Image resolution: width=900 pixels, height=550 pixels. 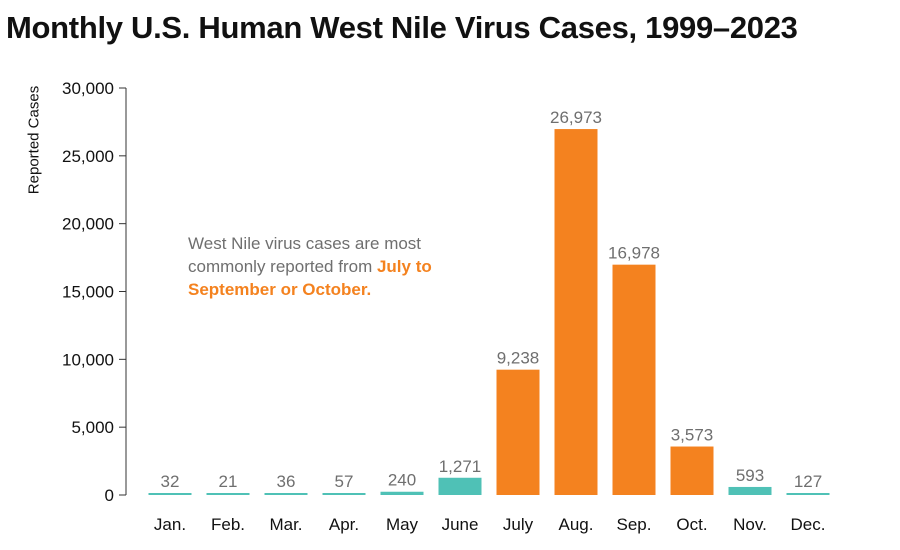 What do you see at coordinates (92, 427) in the screenshot?
I see `y-tick-label: 5,000` at bounding box center [92, 427].